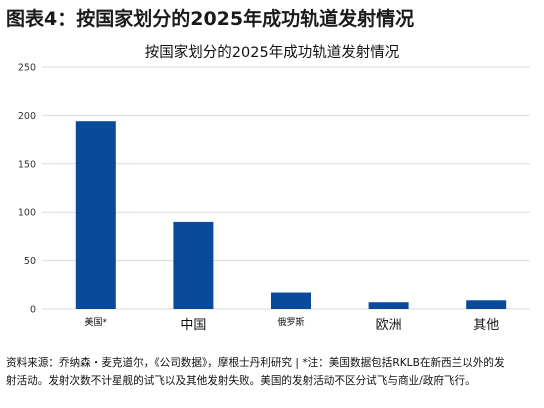 This screenshot has height=408, width=544. What do you see at coordinates (486, 325) in the screenshot?
I see `x-tick-label: 其他` at bounding box center [486, 325].